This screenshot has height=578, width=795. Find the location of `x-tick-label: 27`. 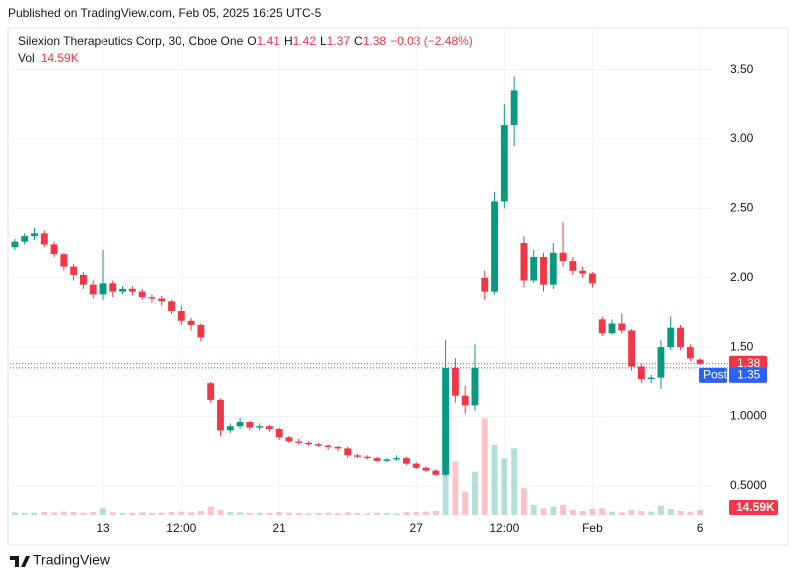

x-tick-label: 27 is located at coordinates (417, 528).